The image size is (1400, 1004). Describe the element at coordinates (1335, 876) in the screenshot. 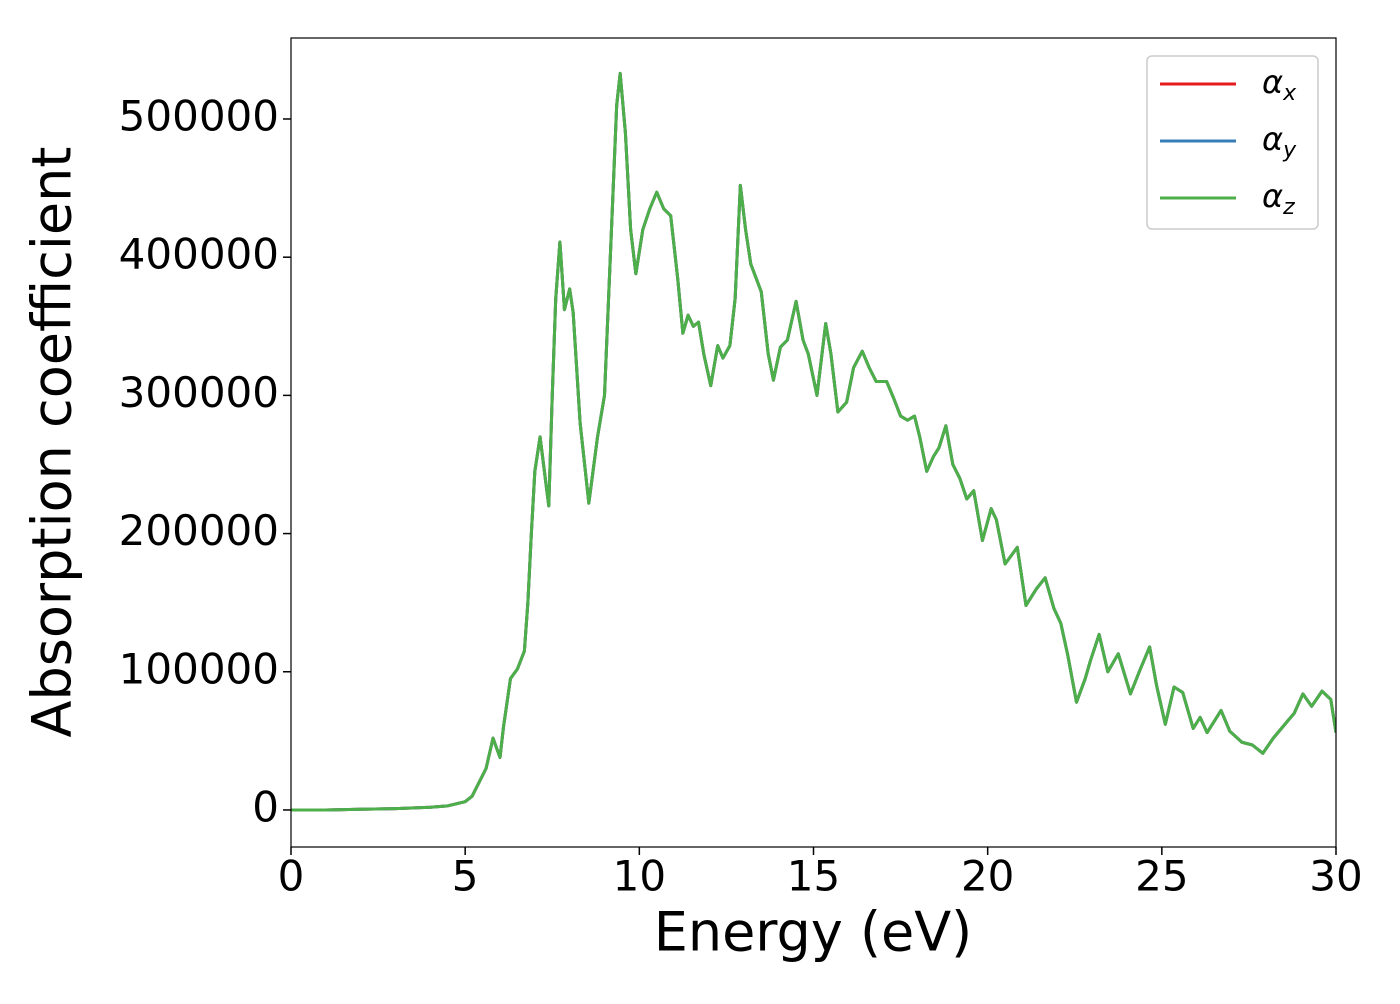

I see `x-tick-label: 30` at that location.